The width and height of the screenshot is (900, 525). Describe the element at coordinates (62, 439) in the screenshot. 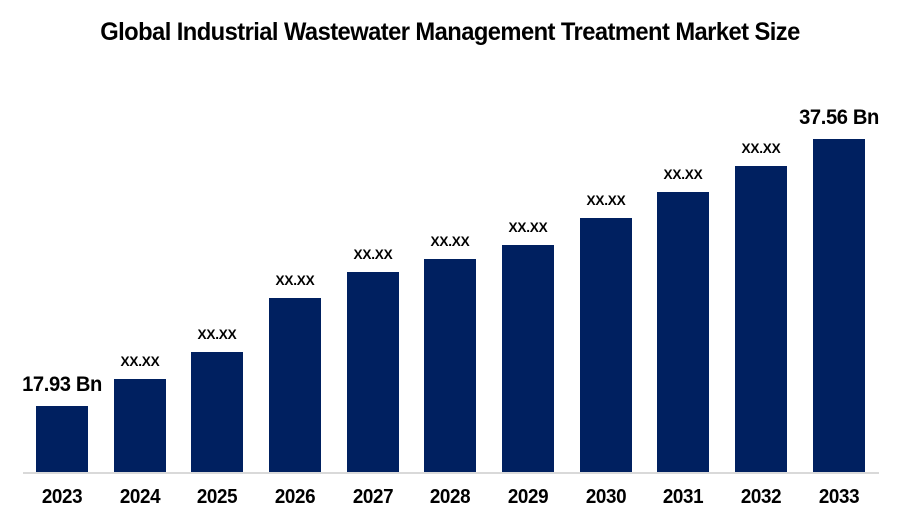

I see `bar-2023` at that location.